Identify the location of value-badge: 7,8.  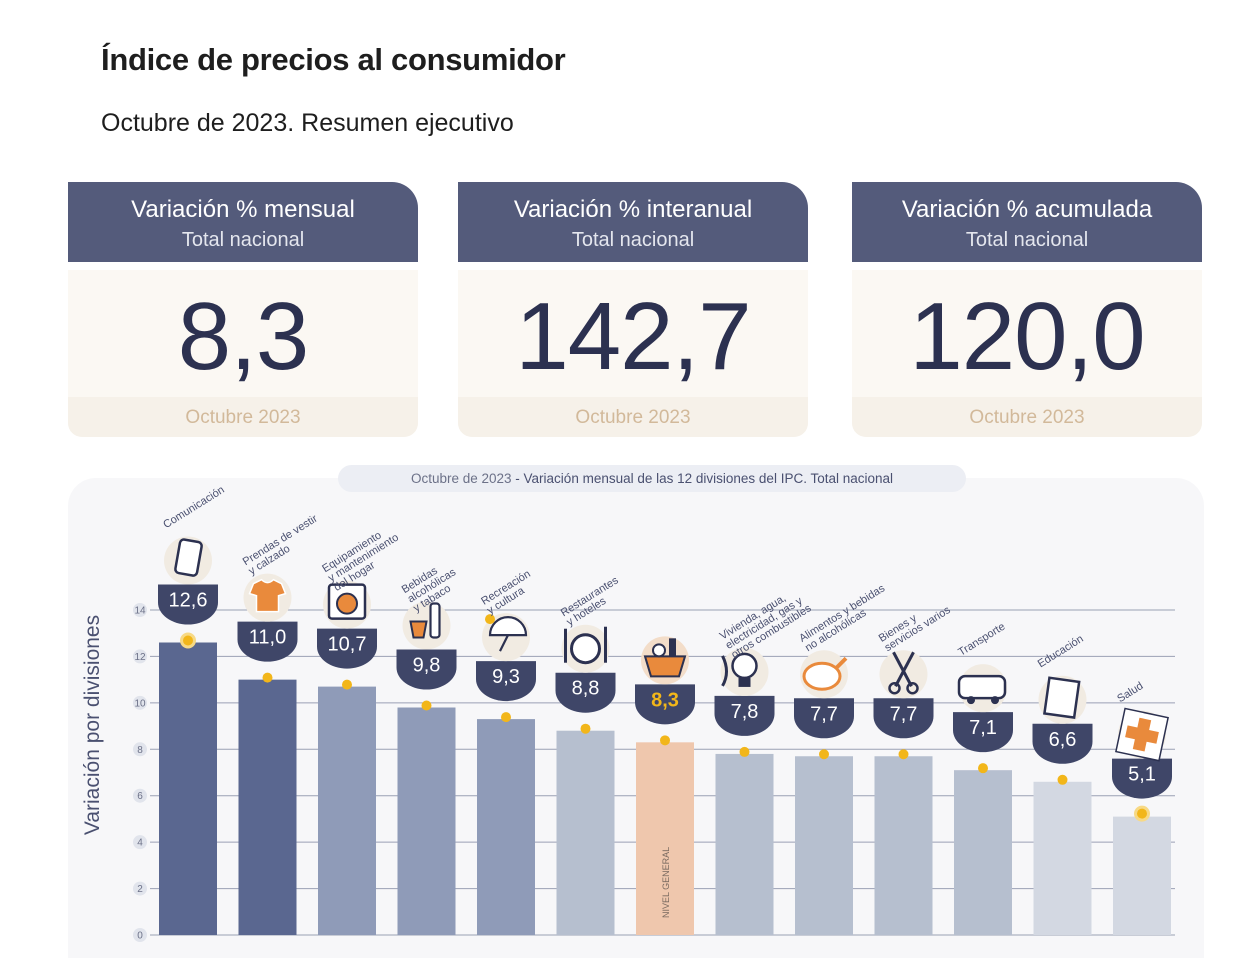
(744, 715).